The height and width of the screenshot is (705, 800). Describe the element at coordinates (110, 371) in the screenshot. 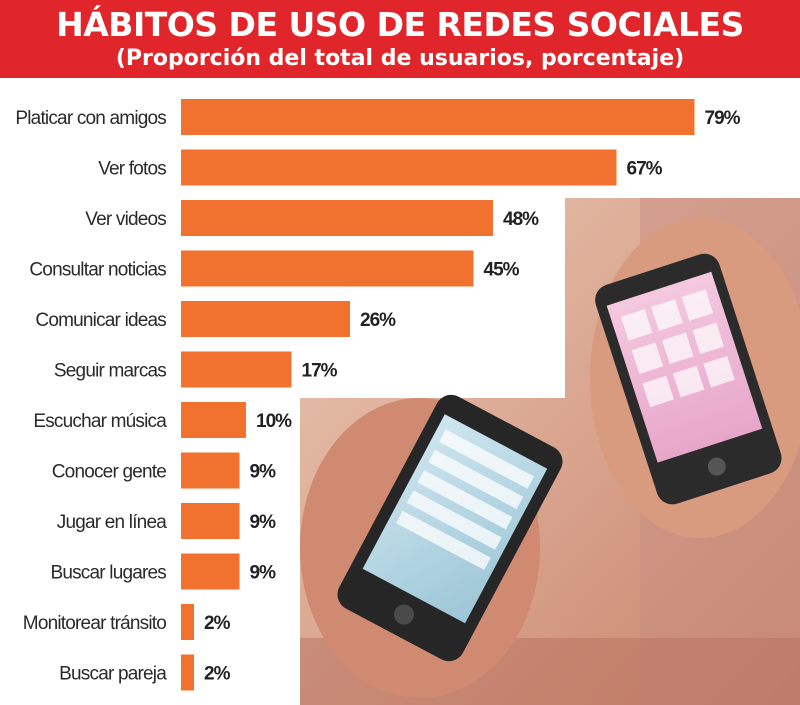

I see `category-label: Seguir marcas` at that location.